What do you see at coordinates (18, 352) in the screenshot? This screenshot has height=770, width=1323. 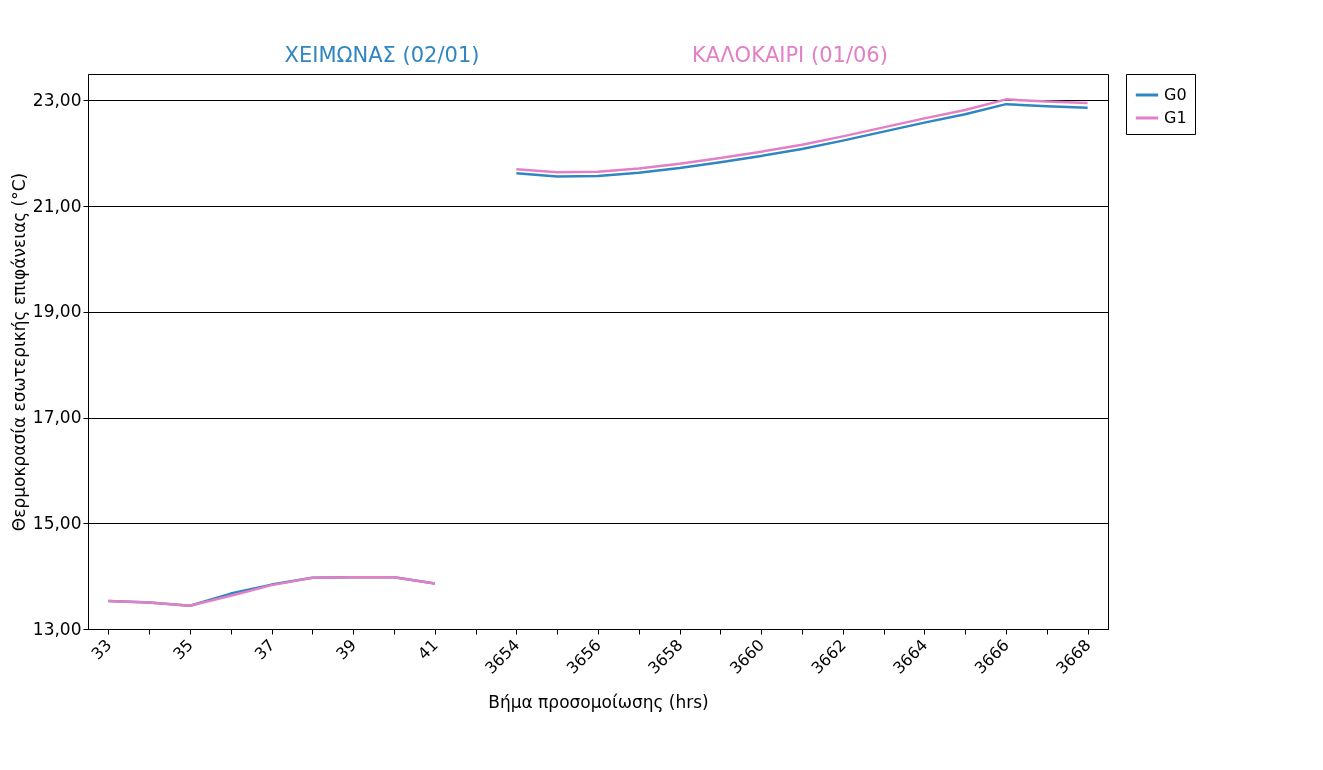 I see `y-axis-title: Θερμοκρασία εσωτερικής επιφάνειας (°C)` at bounding box center [18, 352].